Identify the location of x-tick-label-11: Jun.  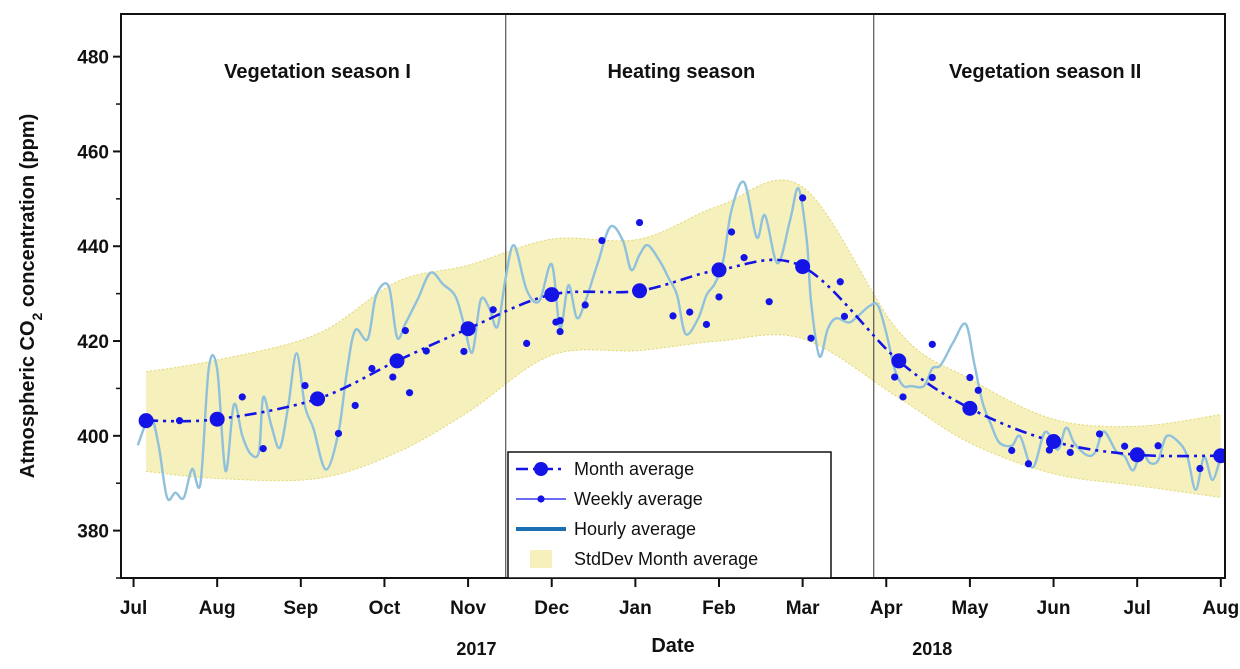
(1054, 608).